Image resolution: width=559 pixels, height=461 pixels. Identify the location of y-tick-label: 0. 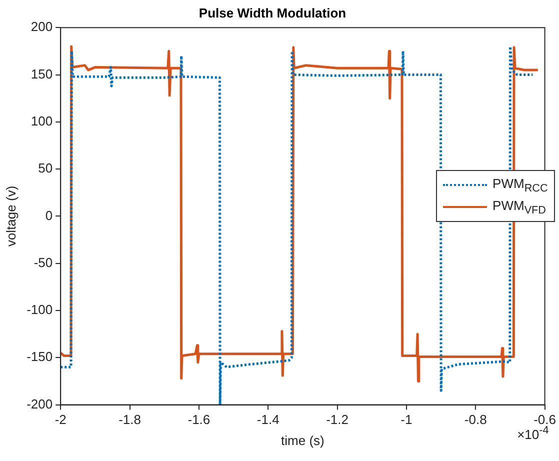
(49, 215).